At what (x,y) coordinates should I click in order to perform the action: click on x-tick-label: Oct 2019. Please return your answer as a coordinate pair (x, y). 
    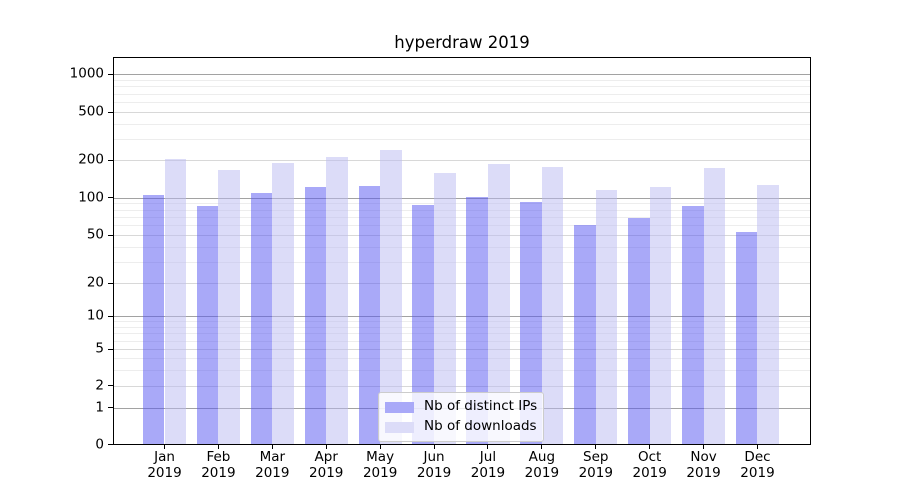
    Looking at the image, I should click on (650, 465).